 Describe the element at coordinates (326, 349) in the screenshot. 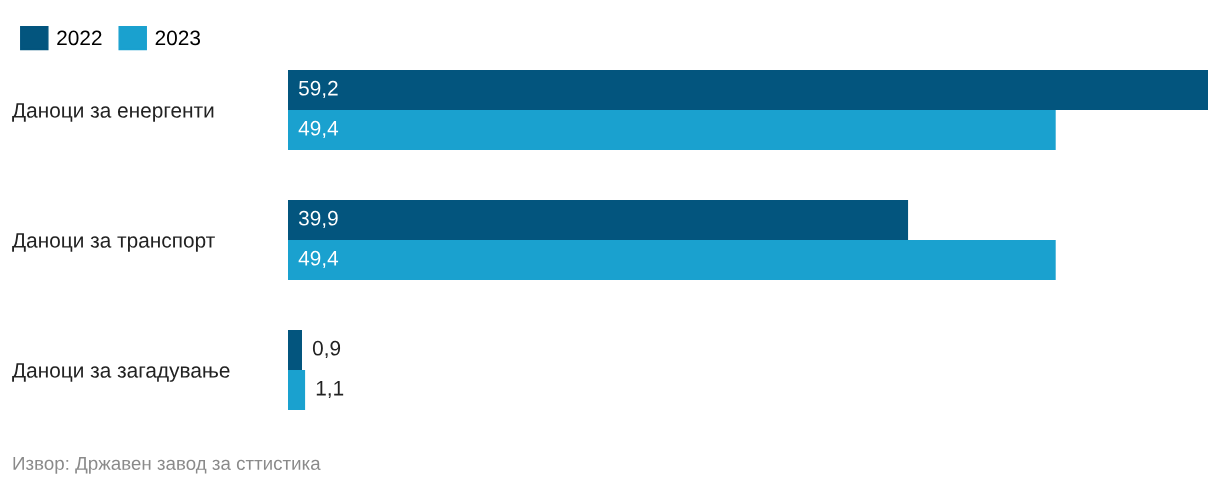

I see `data-label: 0,9` at that location.